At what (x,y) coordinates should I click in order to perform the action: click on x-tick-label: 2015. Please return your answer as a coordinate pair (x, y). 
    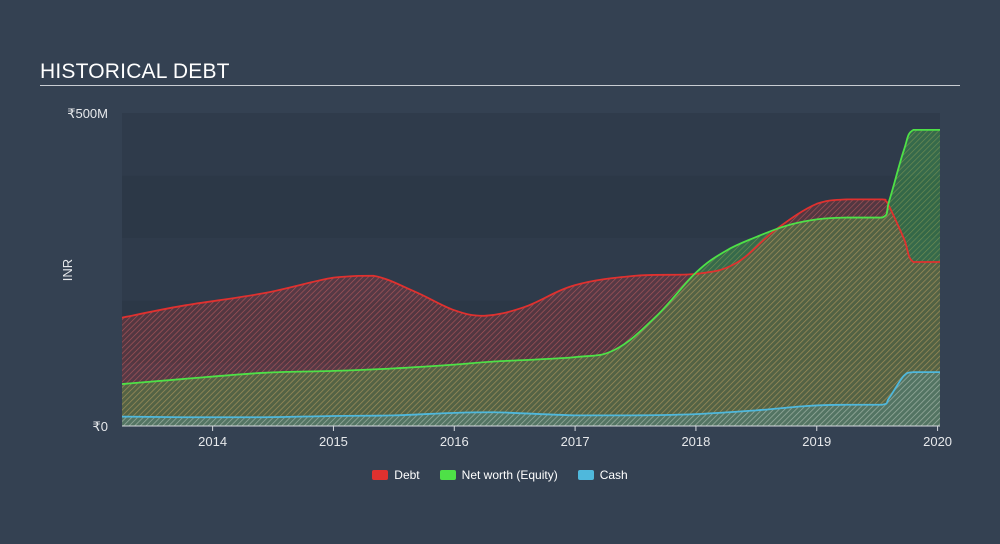
    Looking at the image, I should click on (333, 441).